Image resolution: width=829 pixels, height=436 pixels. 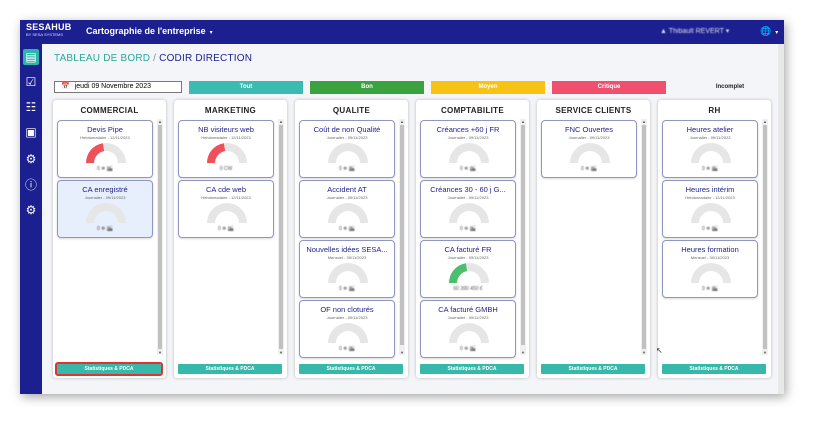 I want to click on language-menu: 🌐 ▾, so click(x=769, y=31).